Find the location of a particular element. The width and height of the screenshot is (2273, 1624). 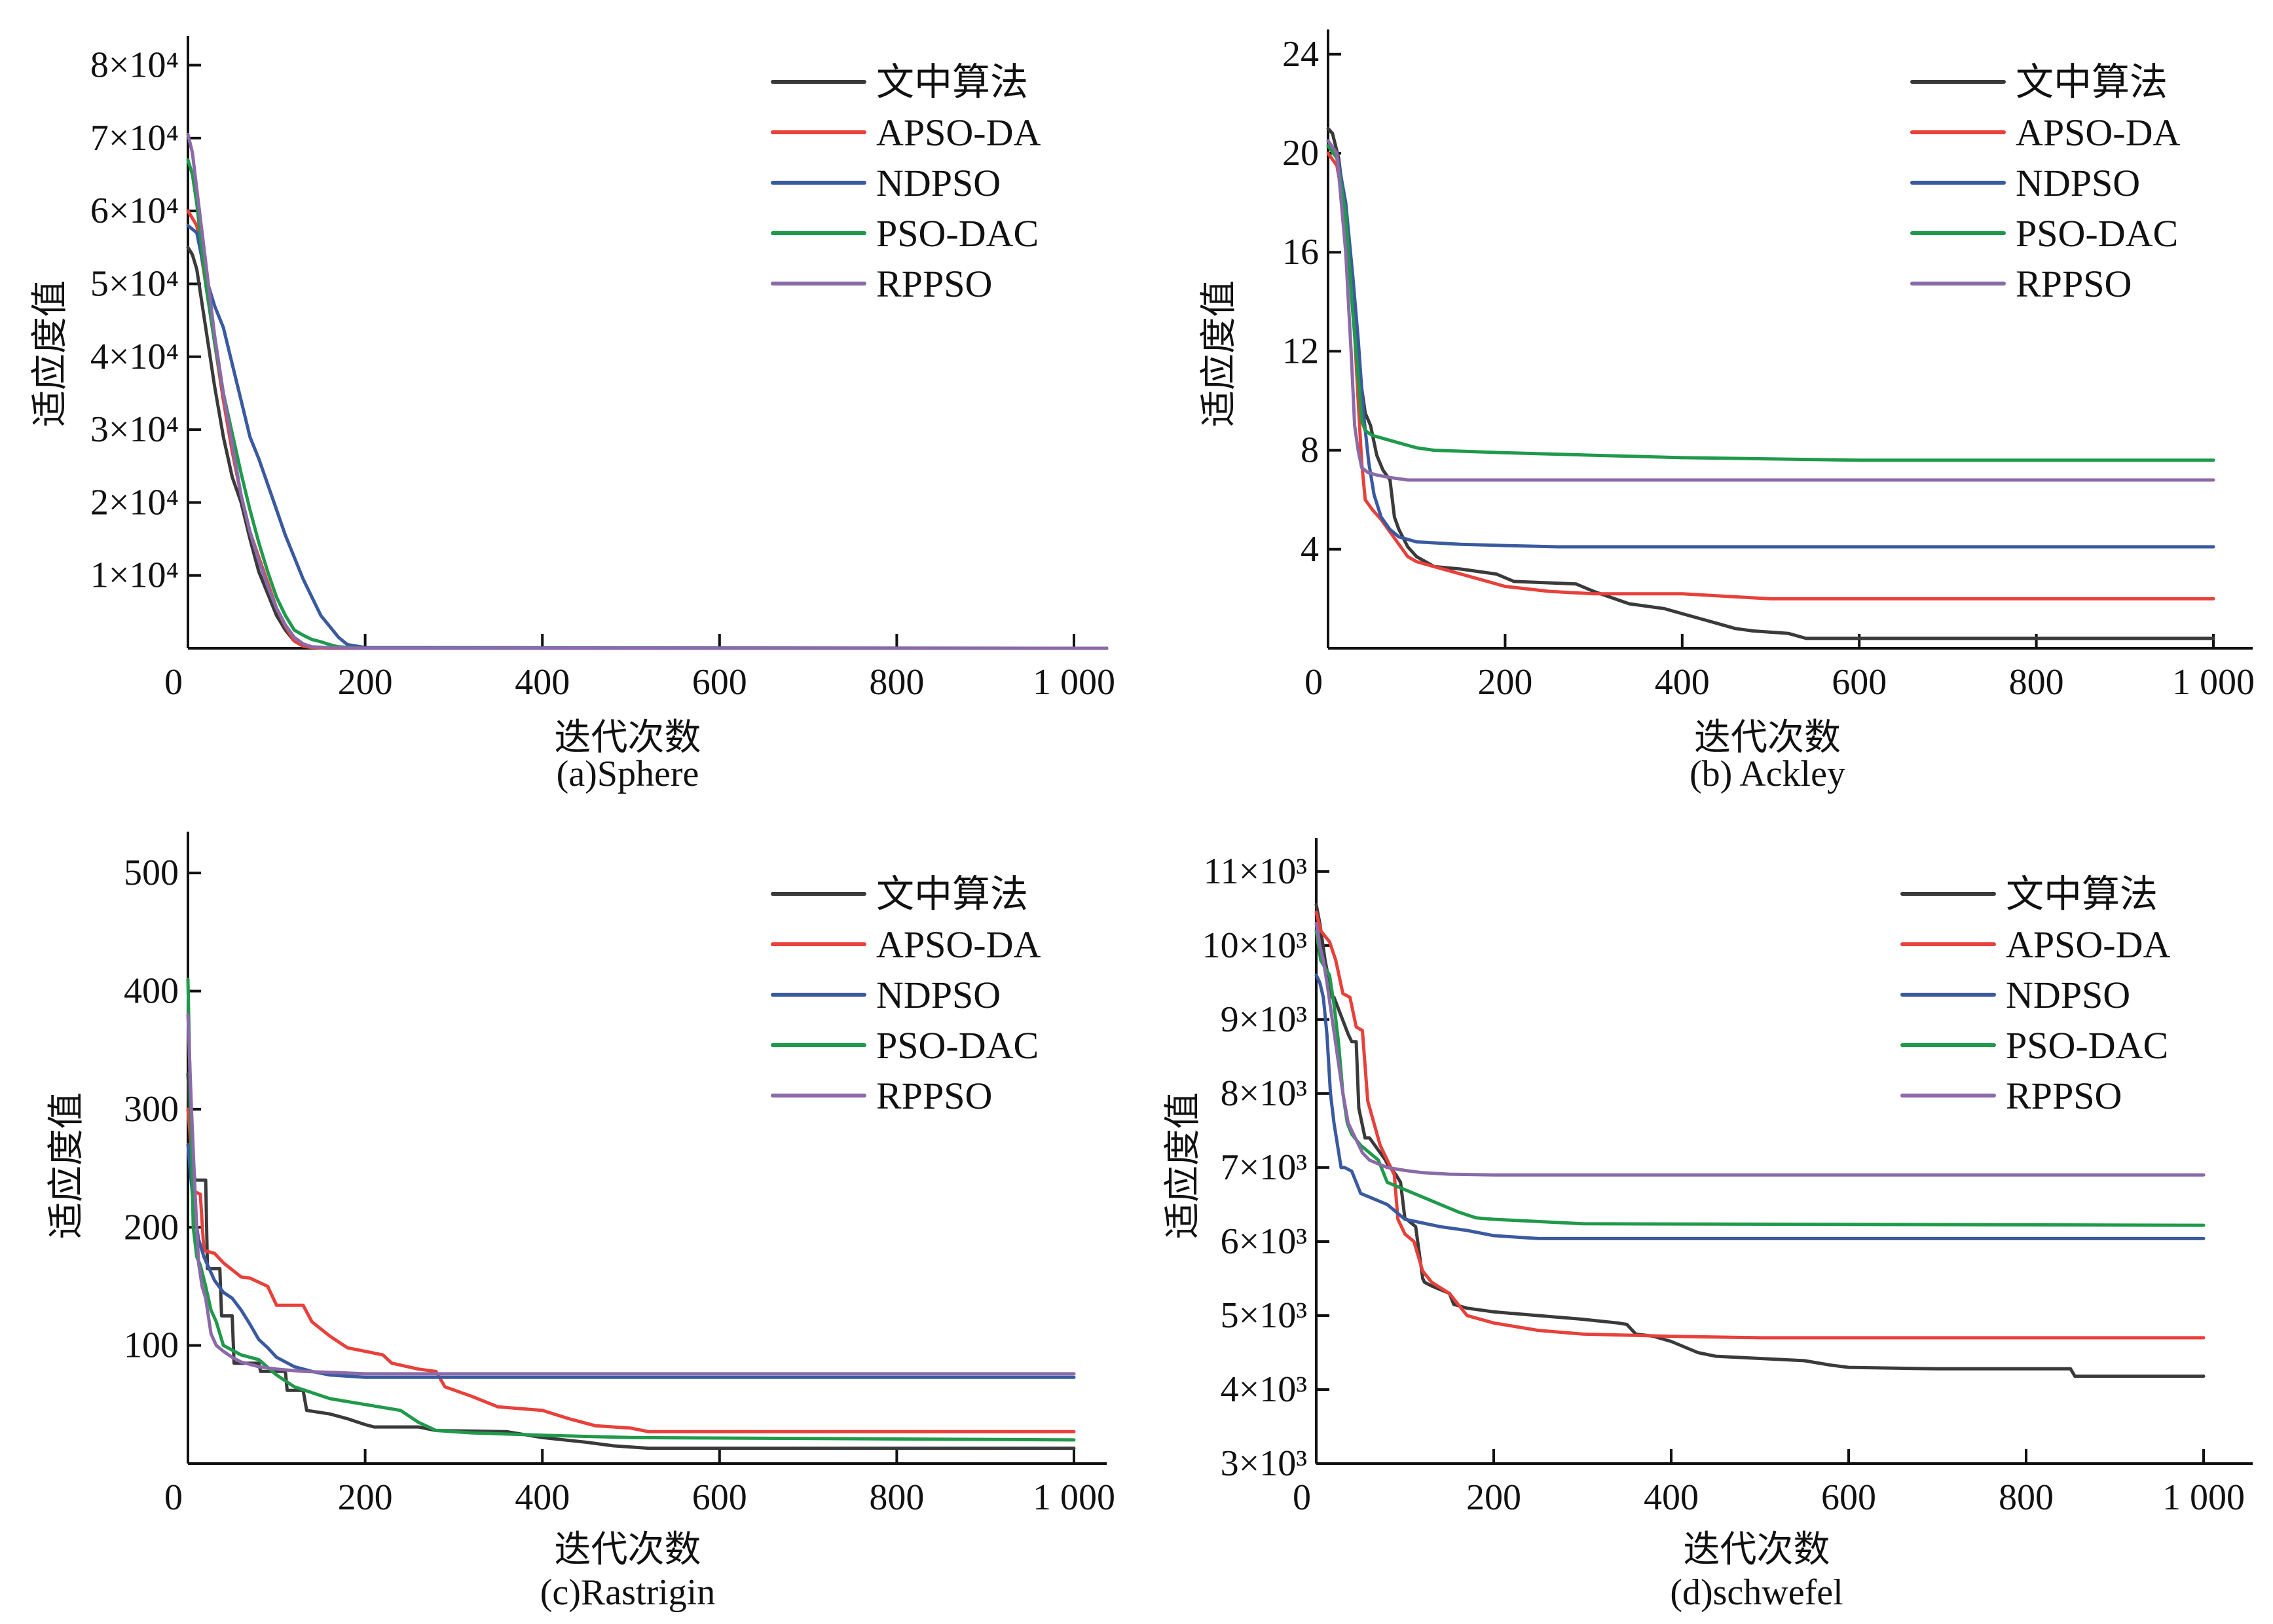

y-tick-label: 1×10⁴ is located at coordinates (134, 575).